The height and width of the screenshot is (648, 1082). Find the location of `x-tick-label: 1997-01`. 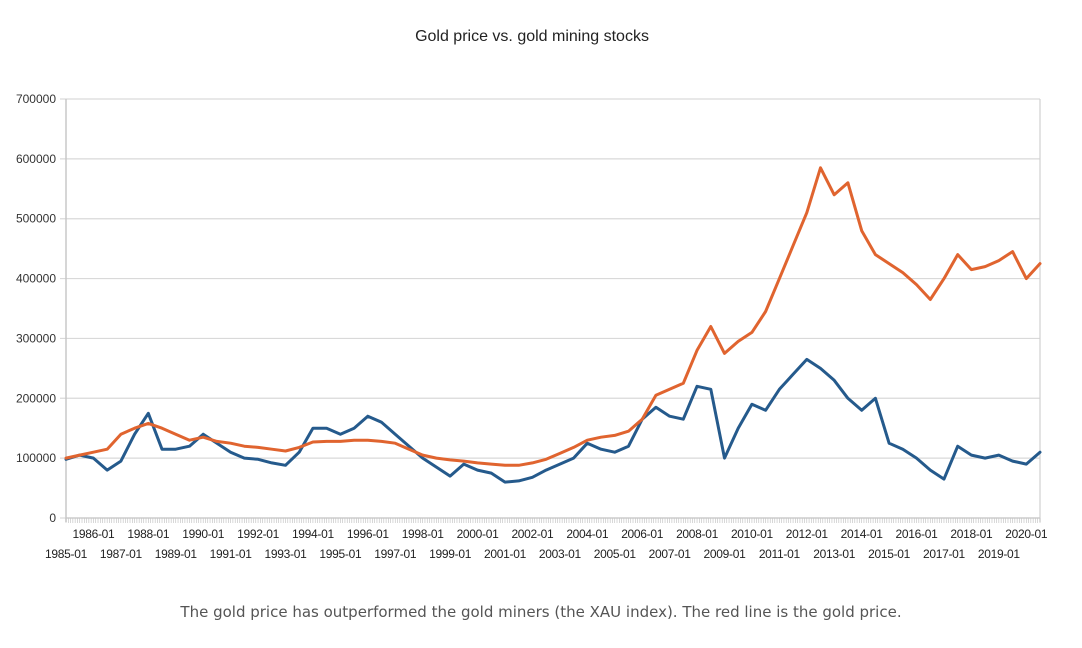

x-tick-label: 1997-01 is located at coordinates (395, 554).